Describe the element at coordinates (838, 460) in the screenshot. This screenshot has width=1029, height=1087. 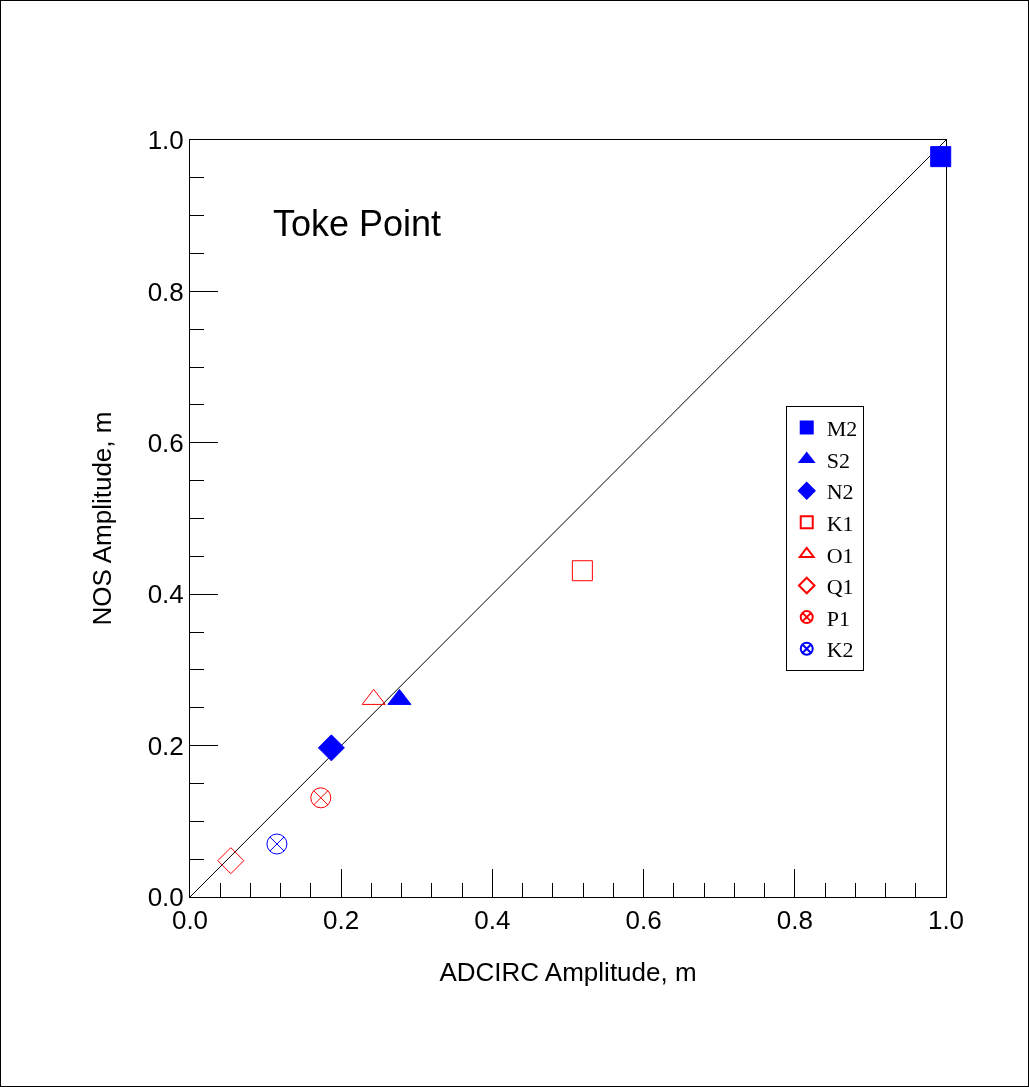
I see `legend-label: S2` at that location.